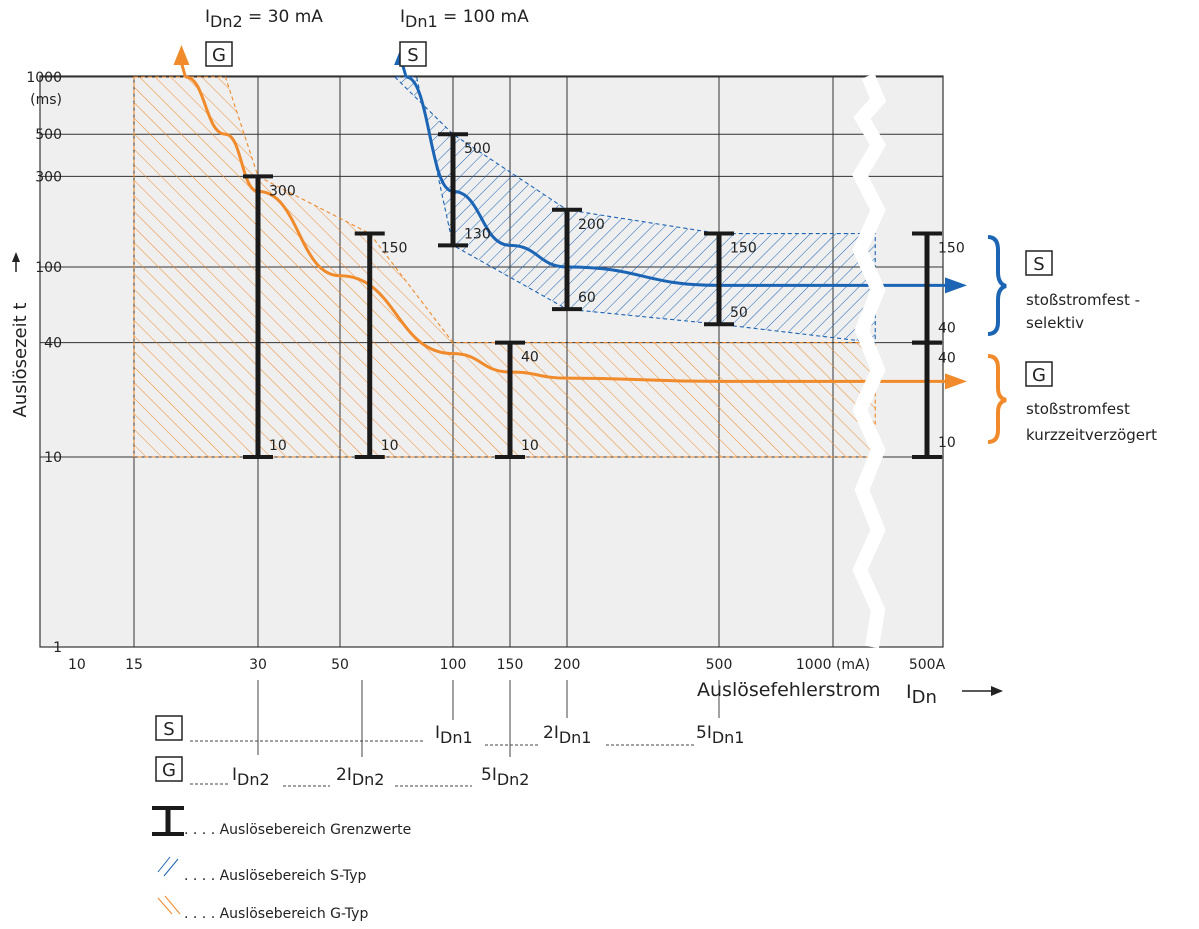  I want to click on legend-s-line1: stoßstromfest -, so click(1083, 300).